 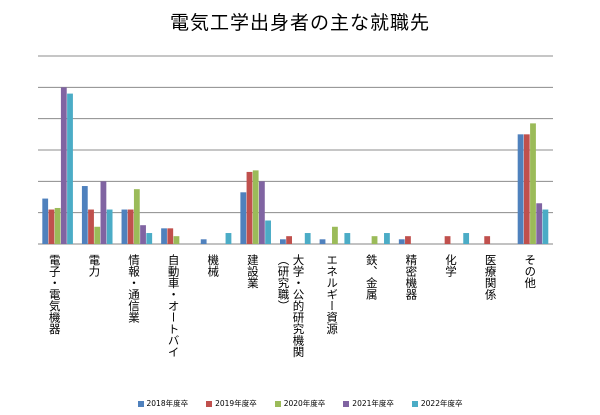 I want to click on legend: 2018年度卒 2019年度卒 2020年度卒 2021年度卒 2022年度卒, so click(x=300, y=403).